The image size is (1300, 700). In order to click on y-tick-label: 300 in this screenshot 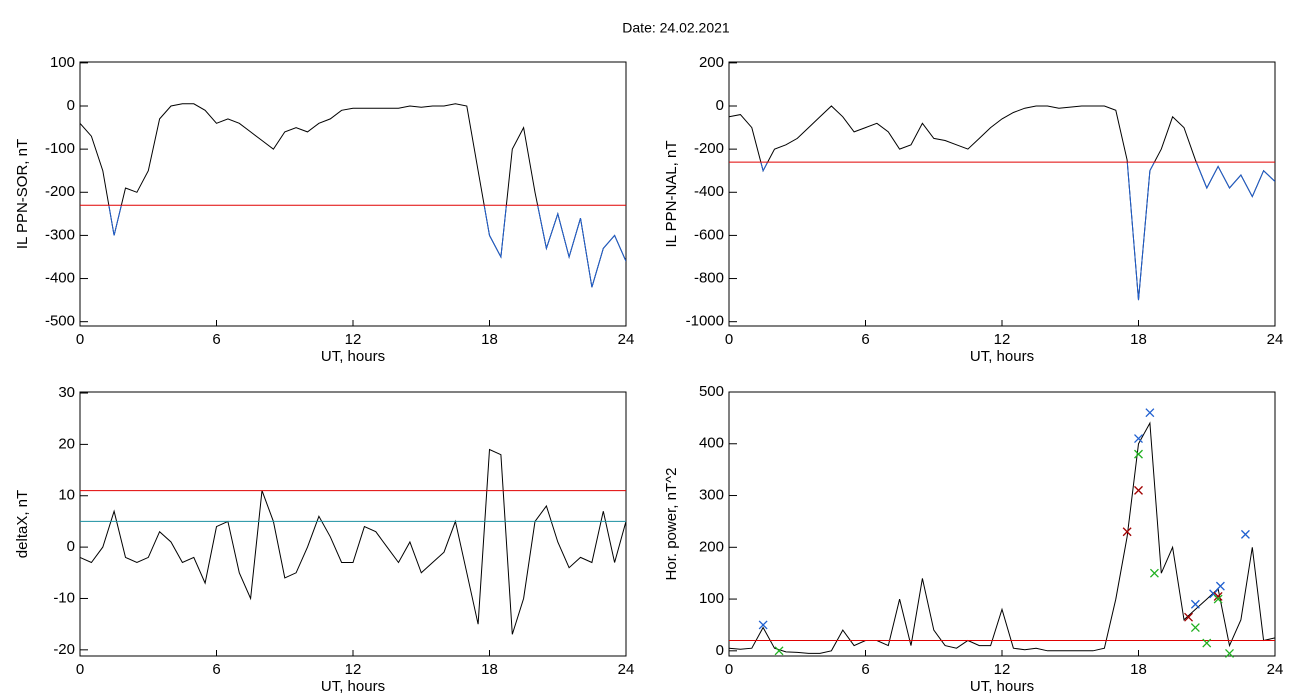, I will do `click(711, 494)`.